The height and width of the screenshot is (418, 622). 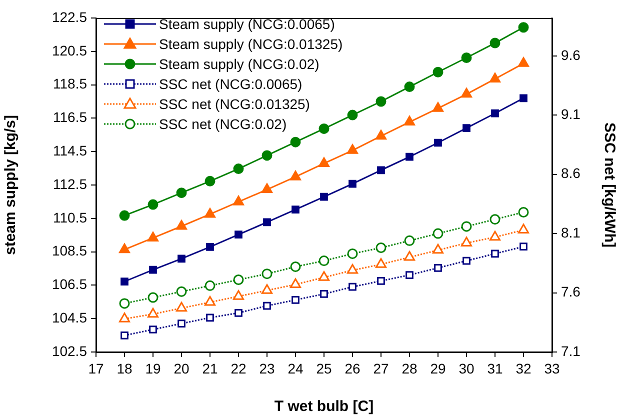 I want to click on legend-label: SSC net (NCG:0.0065), so click(x=230, y=84).